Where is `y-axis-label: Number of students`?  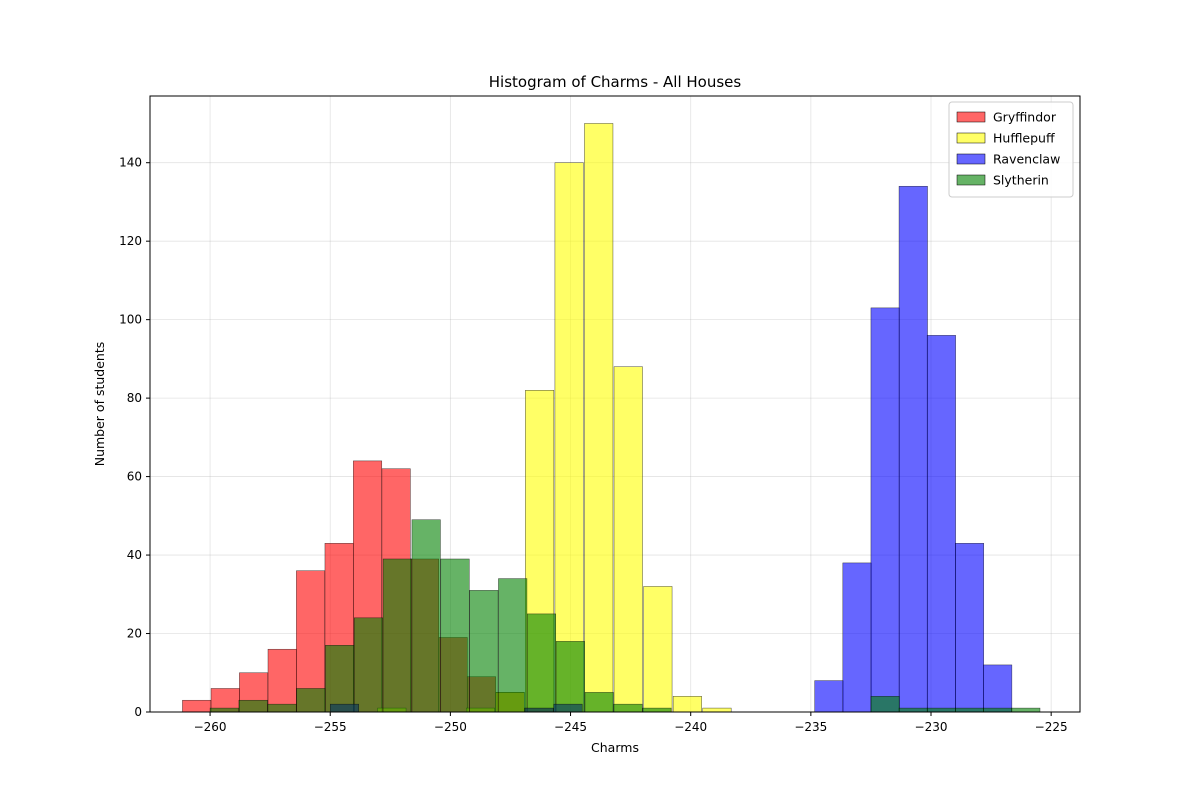
y-axis-label: Number of students is located at coordinates (99, 404).